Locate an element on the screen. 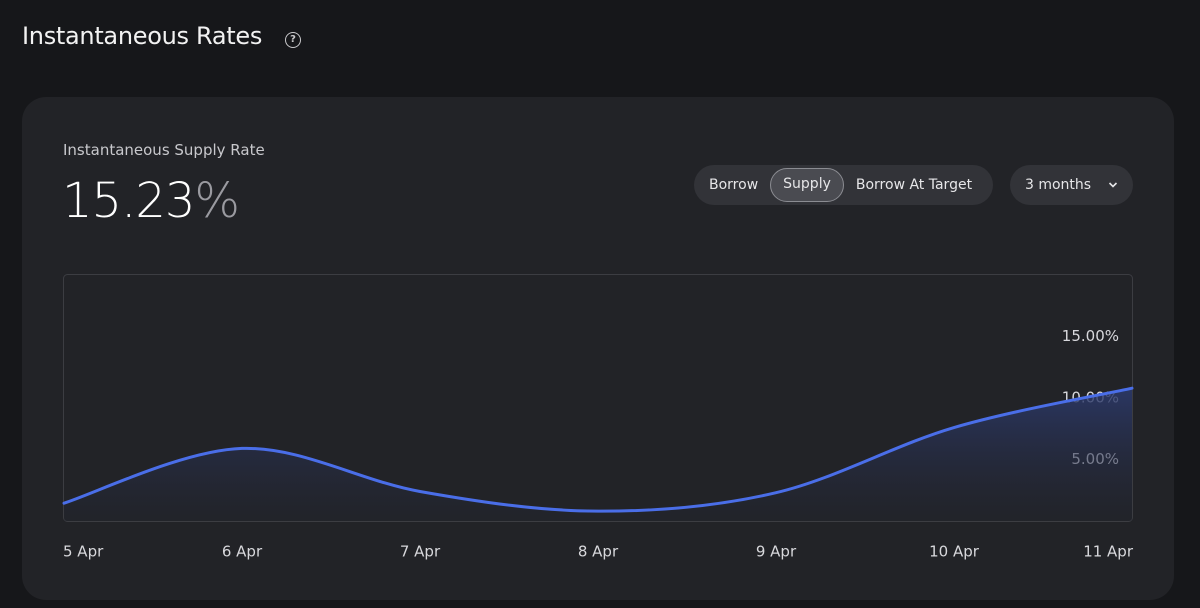 The height and width of the screenshot is (608, 1200). page-title: Instantaneous Rates is located at coordinates (142, 36).